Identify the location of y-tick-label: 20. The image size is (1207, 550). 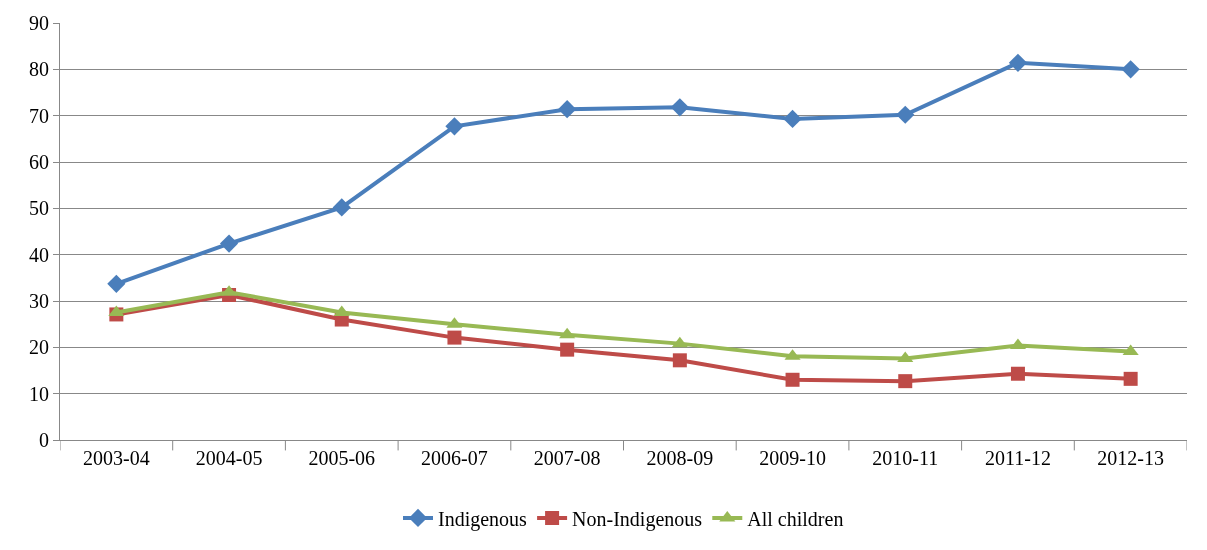
(39, 347).